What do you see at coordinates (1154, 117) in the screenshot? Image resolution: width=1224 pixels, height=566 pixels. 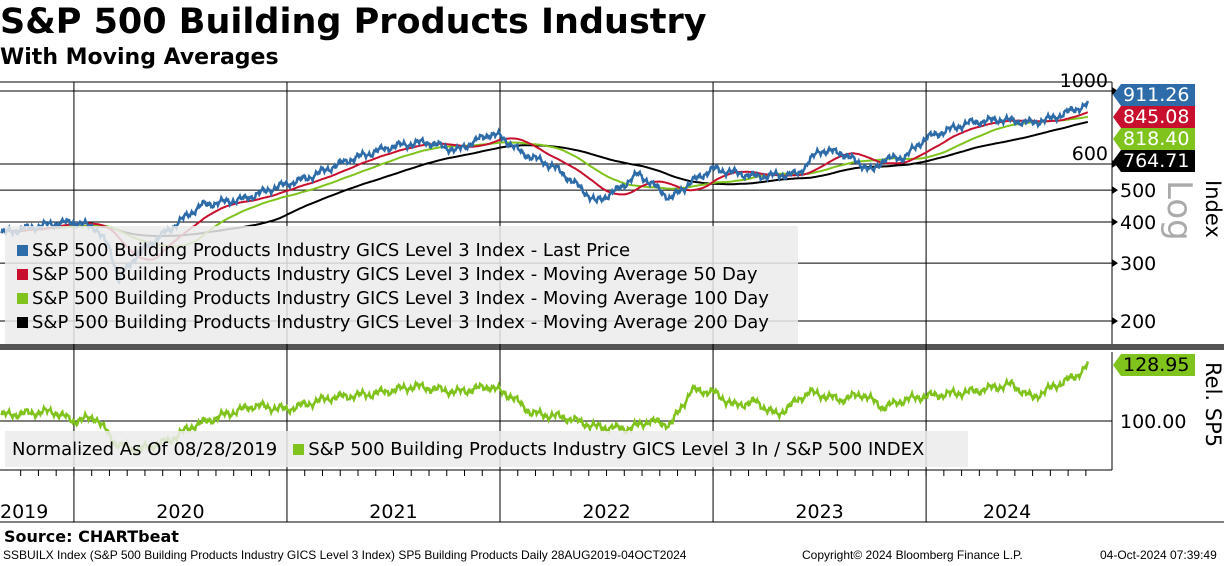 I see `ma50-last-value-tag: 845.08` at bounding box center [1154, 117].